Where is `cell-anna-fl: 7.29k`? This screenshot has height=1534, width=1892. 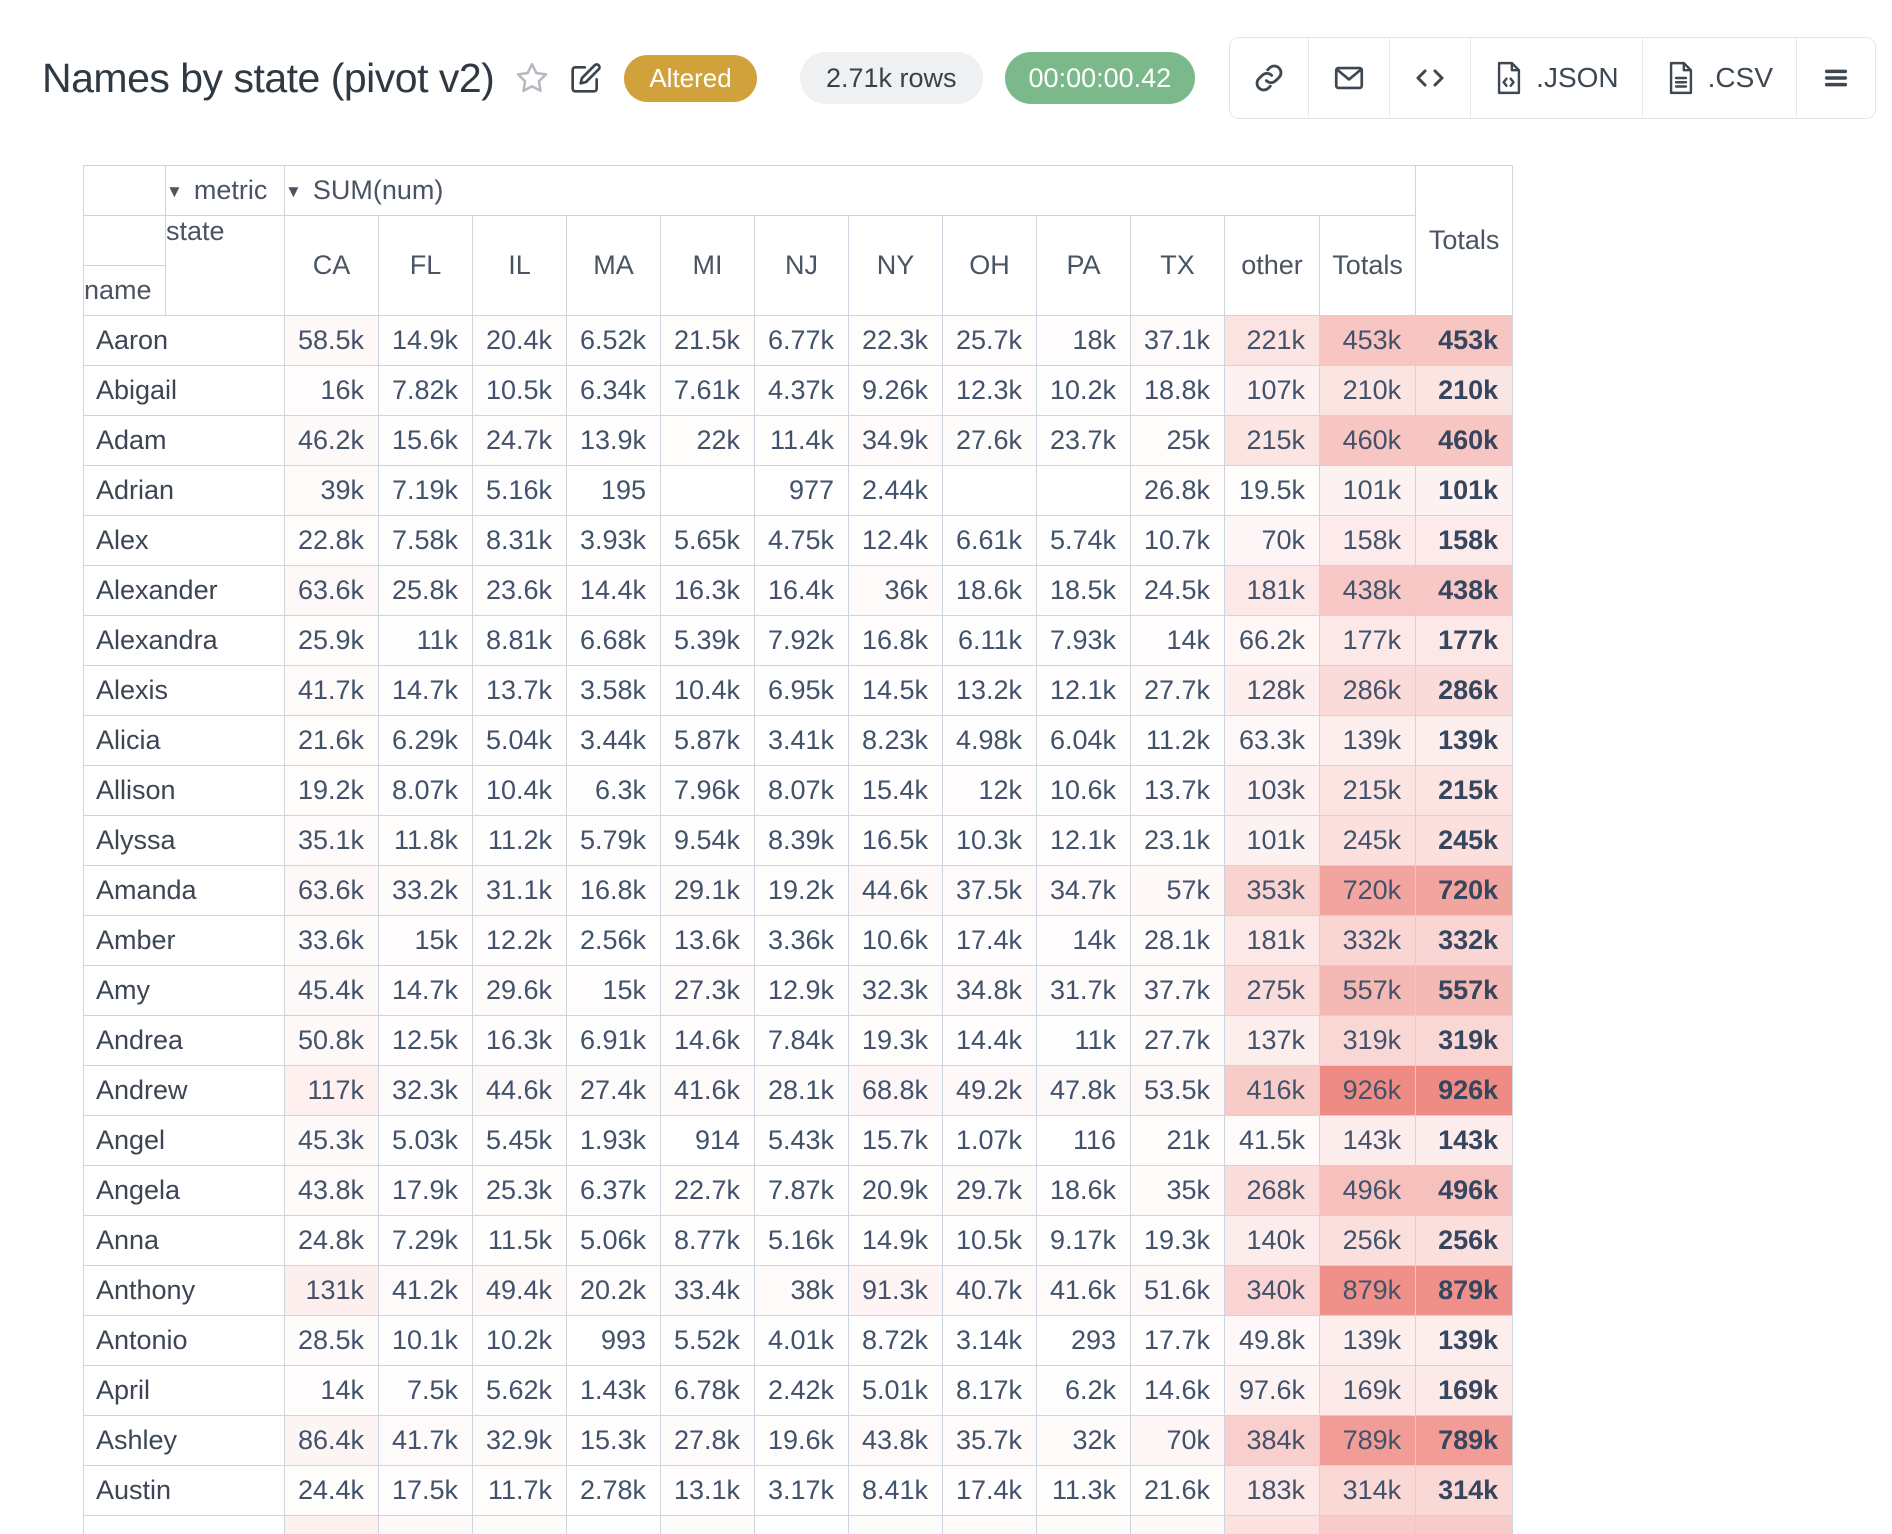 cell-anna-fl: 7.29k is located at coordinates (425, 1240).